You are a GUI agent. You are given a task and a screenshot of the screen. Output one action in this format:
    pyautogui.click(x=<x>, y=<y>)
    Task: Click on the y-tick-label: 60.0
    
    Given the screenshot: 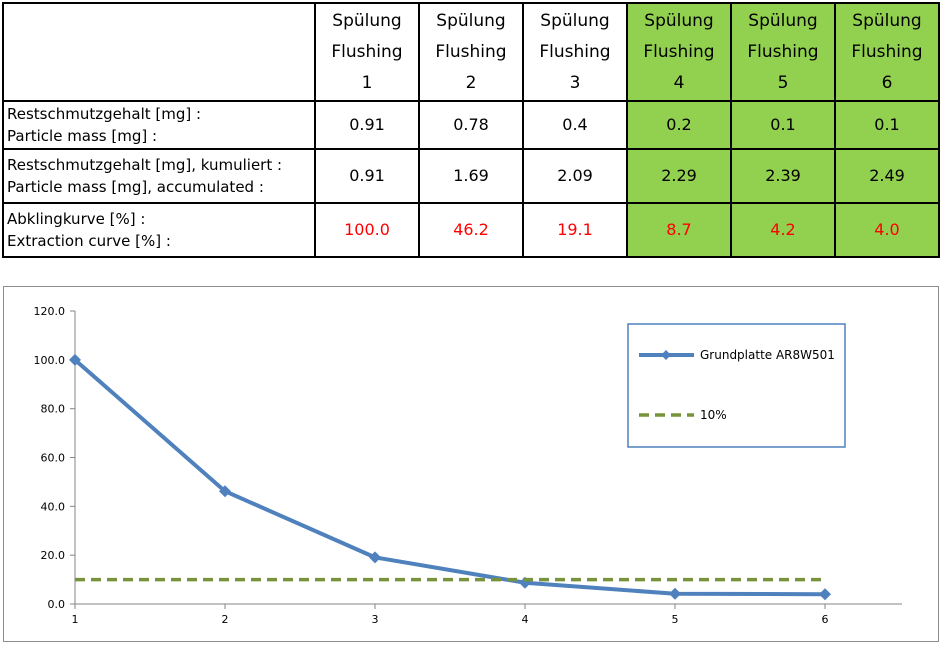 What is the action you would take?
    pyautogui.click(x=53, y=458)
    